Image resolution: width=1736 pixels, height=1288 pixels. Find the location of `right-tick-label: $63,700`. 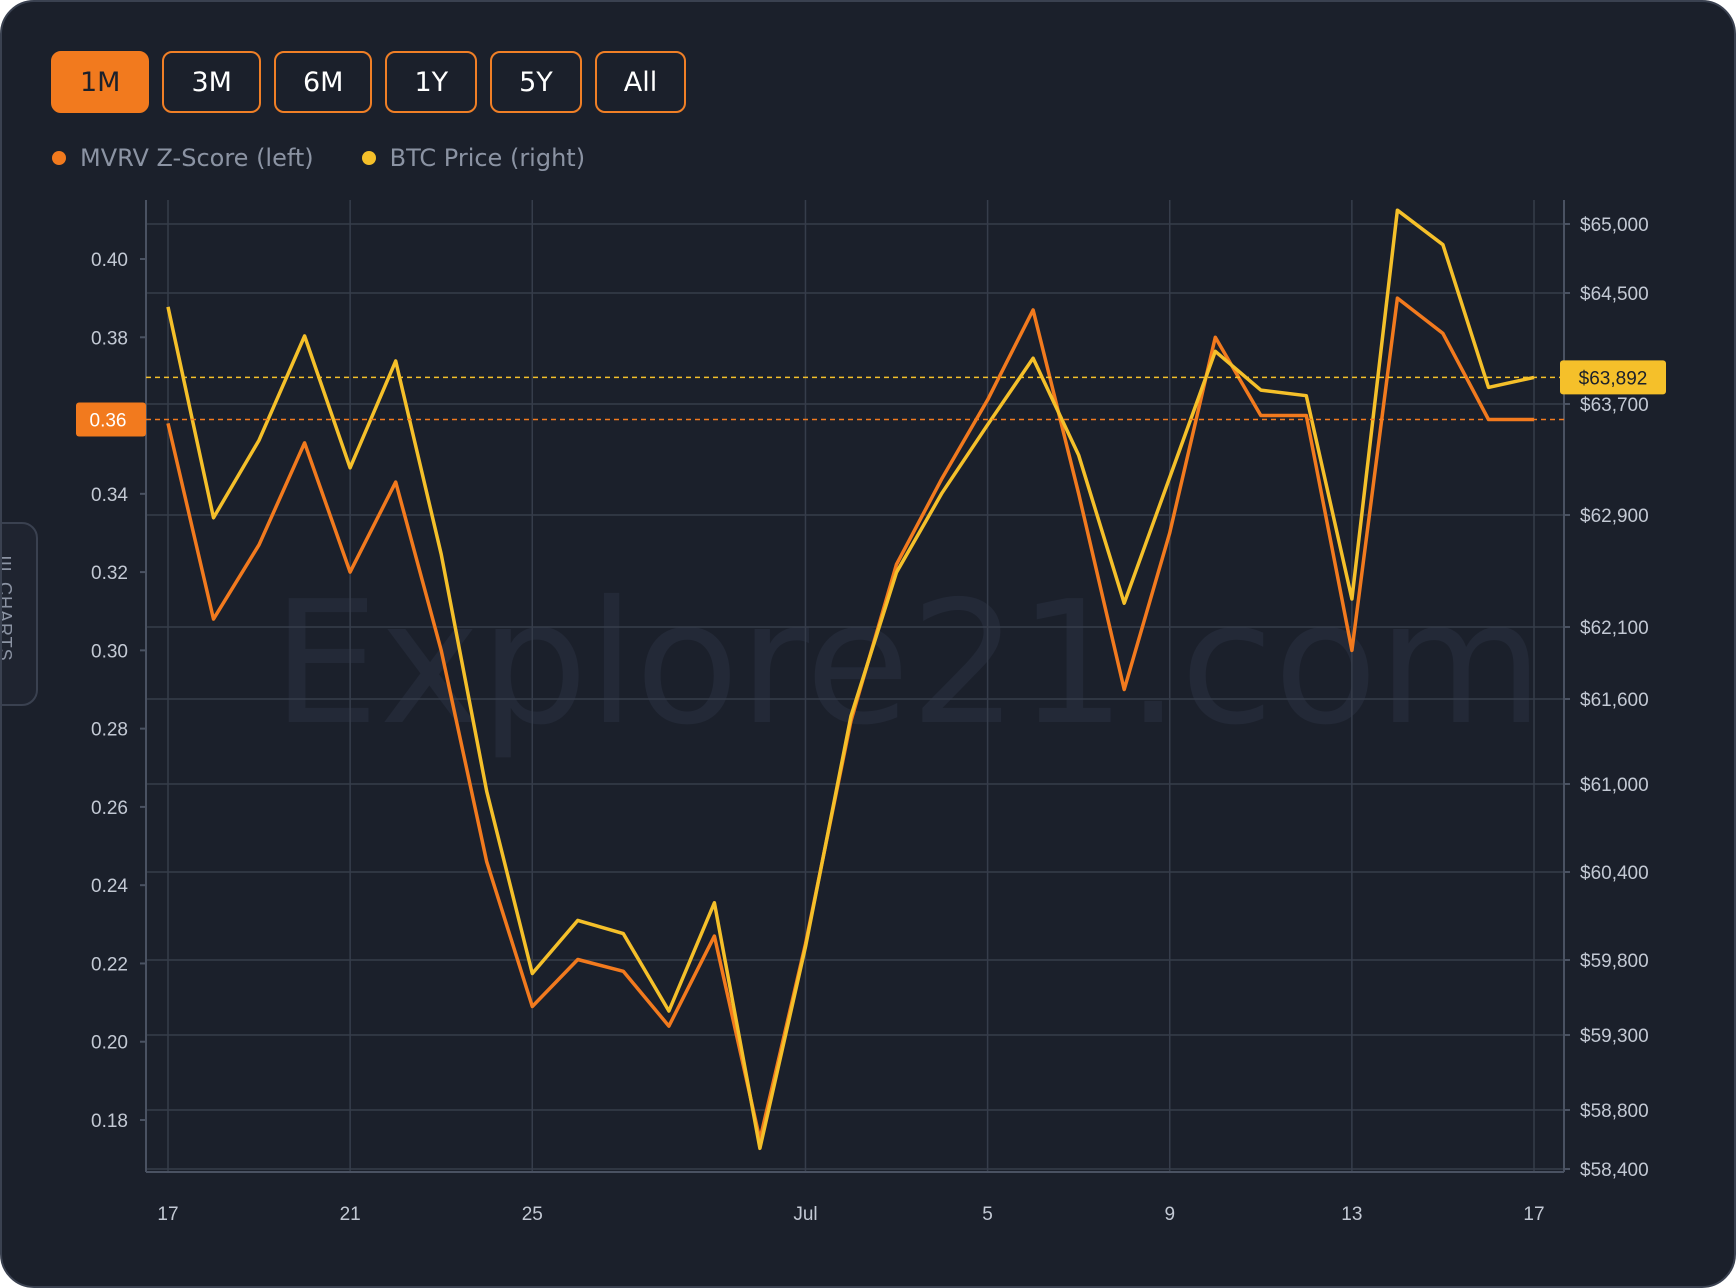

right-tick-label: $63,700 is located at coordinates (1614, 405).